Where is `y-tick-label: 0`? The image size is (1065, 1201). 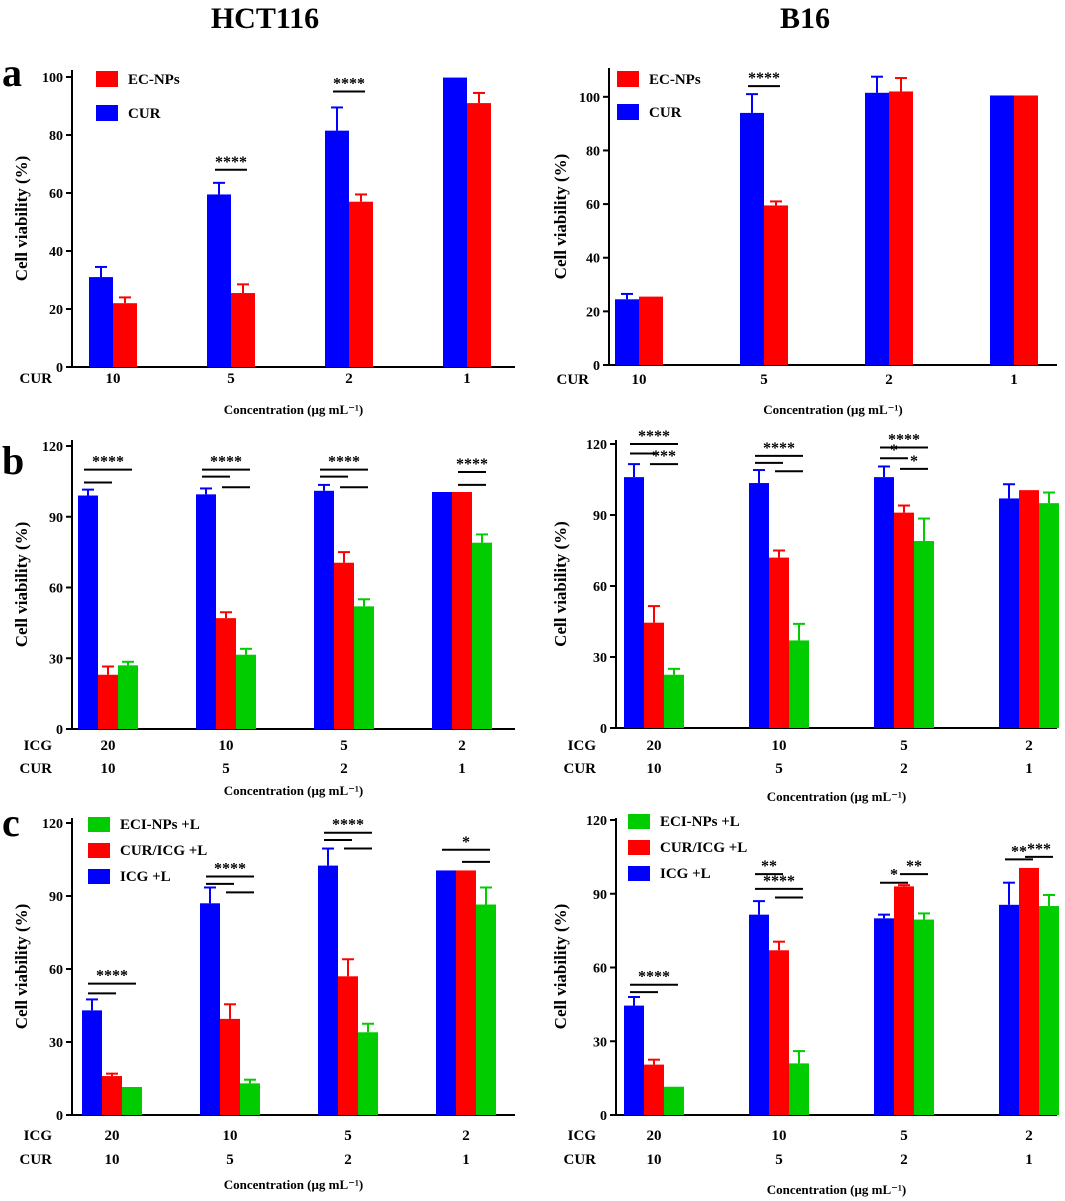 y-tick-label: 0 is located at coordinates (59, 368).